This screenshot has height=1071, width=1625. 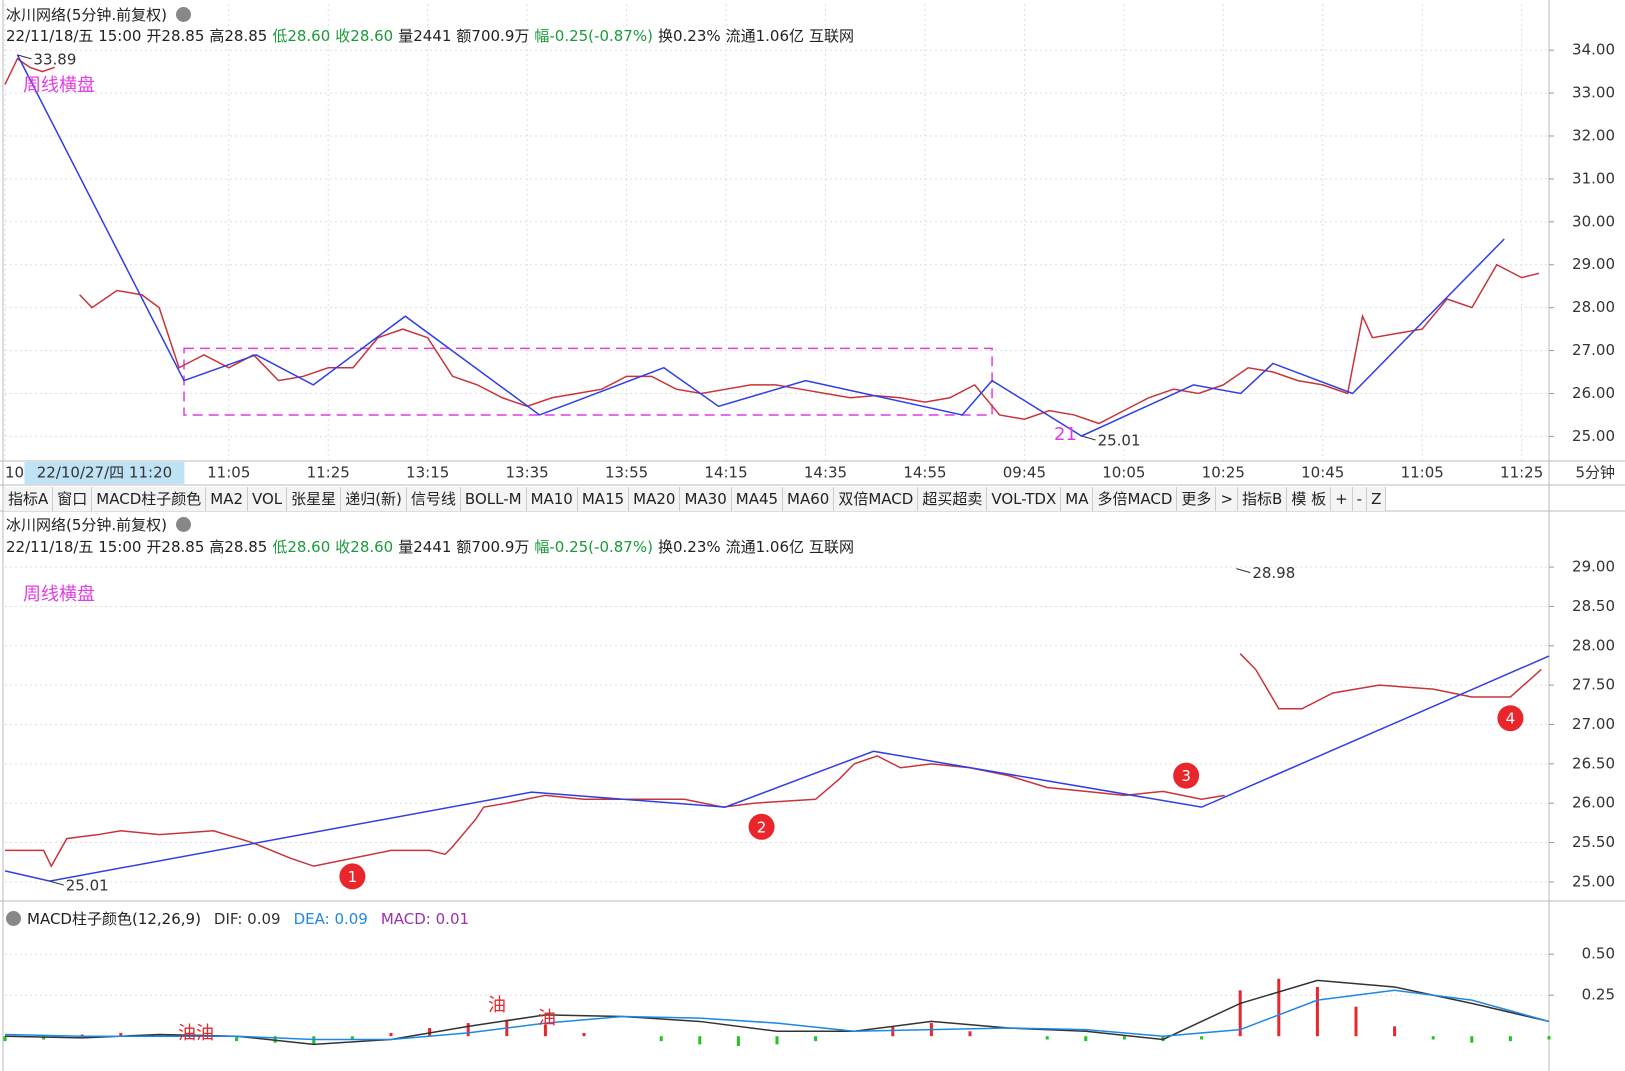 I want to click on toolbar-button: MA45, so click(x=757, y=499).